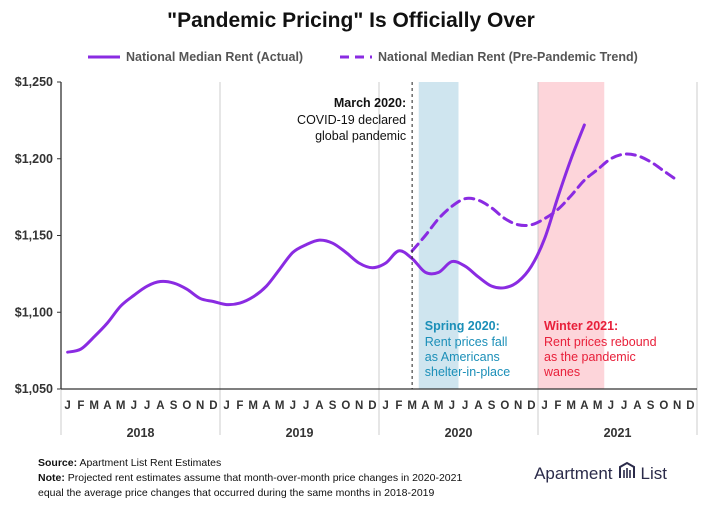 The height and width of the screenshot is (510, 703). Describe the element at coordinates (370, 103) in the screenshot. I see `march-annotation-heading: March 2020:` at that location.